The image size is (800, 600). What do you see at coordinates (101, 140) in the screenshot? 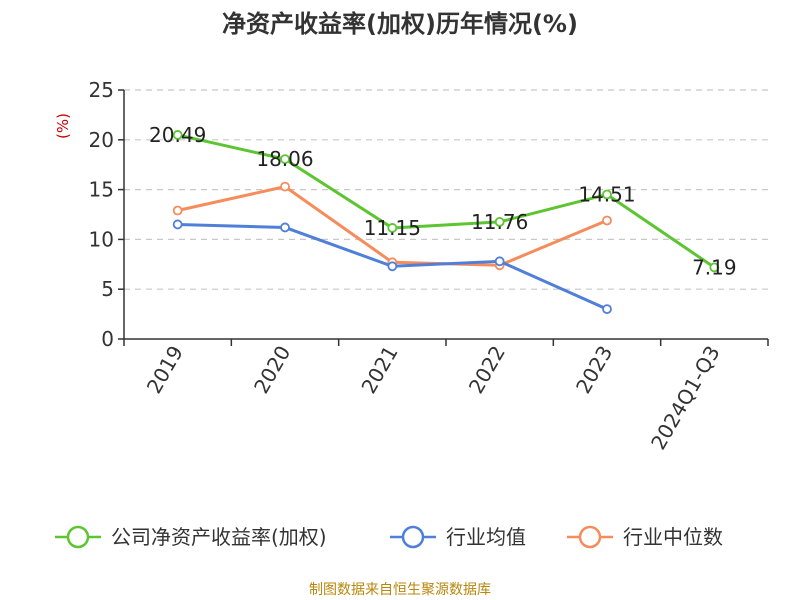
I see `y-tick-label: 20` at bounding box center [101, 140].